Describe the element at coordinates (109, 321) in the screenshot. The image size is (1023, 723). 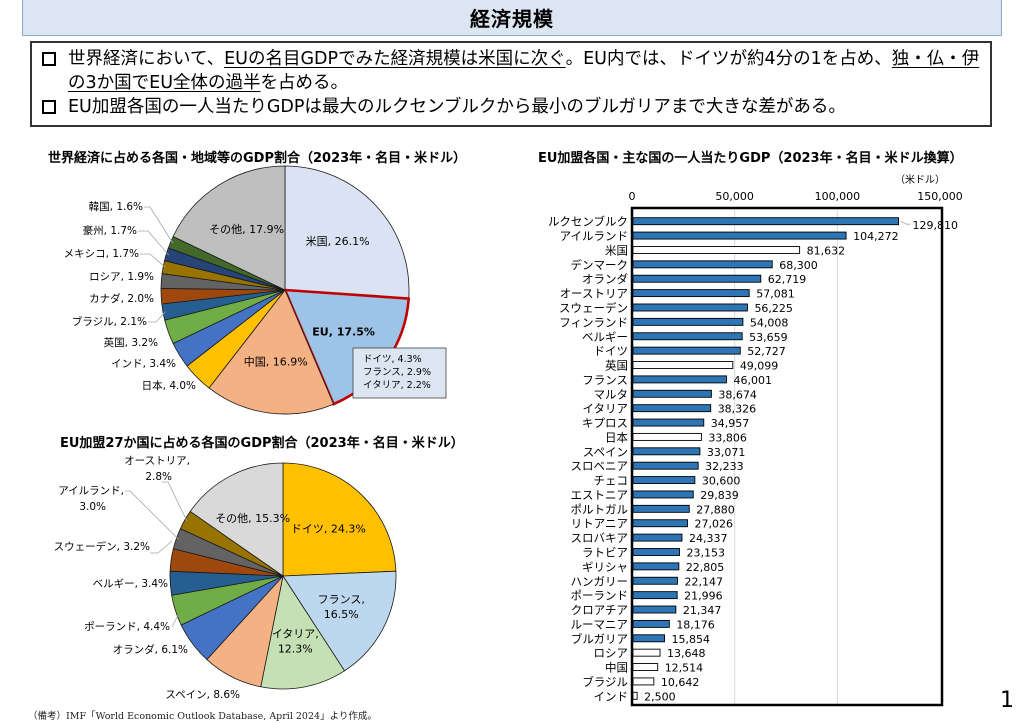
I see `pie-data-label: ブラジル, 2.1%` at that location.